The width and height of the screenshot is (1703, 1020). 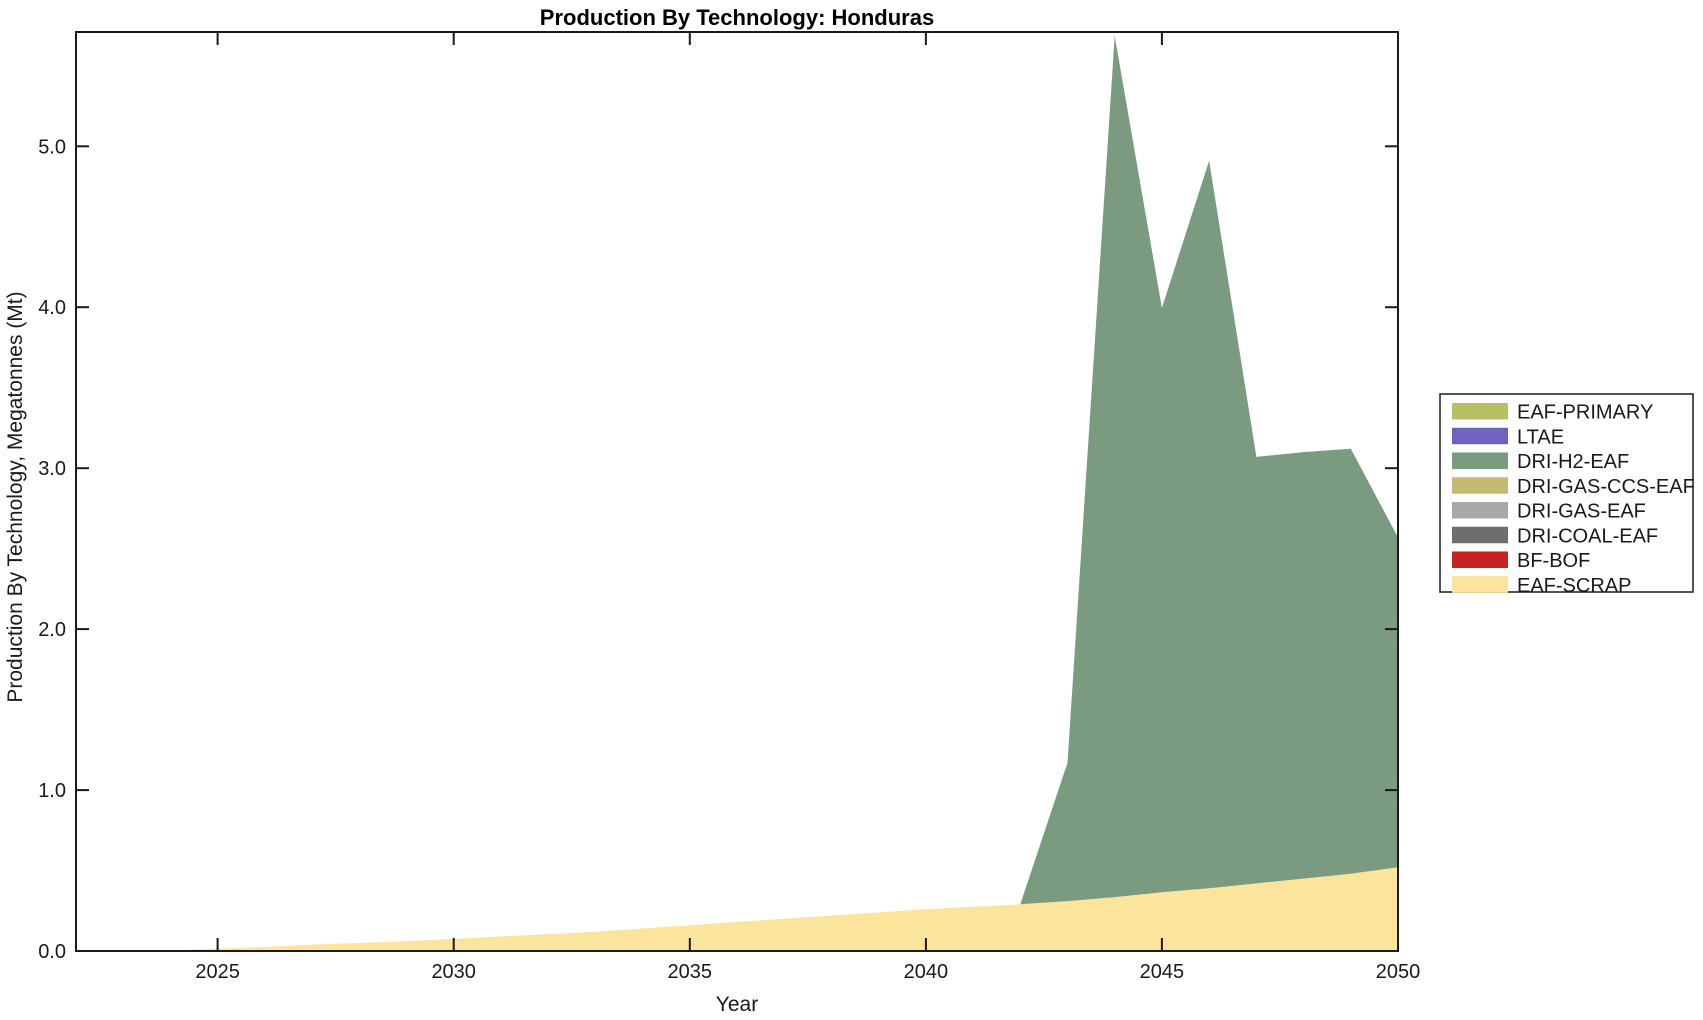 What do you see at coordinates (1480, 584) in the screenshot?
I see `legend-swatch-EAF-SCRAP` at bounding box center [1480, 584].